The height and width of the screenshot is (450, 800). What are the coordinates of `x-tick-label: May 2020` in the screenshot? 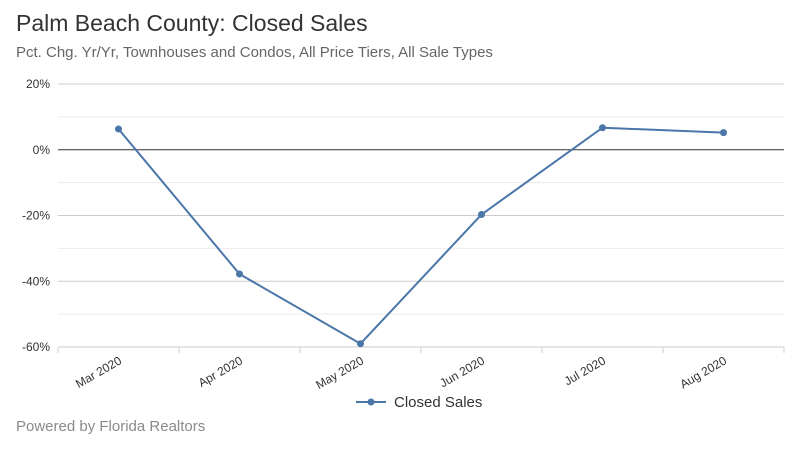 It's located at (339, 372).